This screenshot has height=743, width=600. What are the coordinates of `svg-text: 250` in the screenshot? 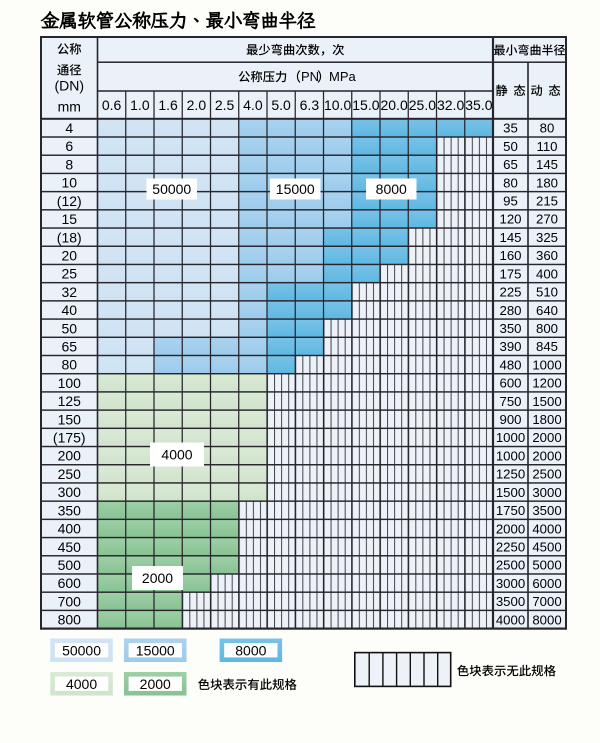 It's located at (70, 474).